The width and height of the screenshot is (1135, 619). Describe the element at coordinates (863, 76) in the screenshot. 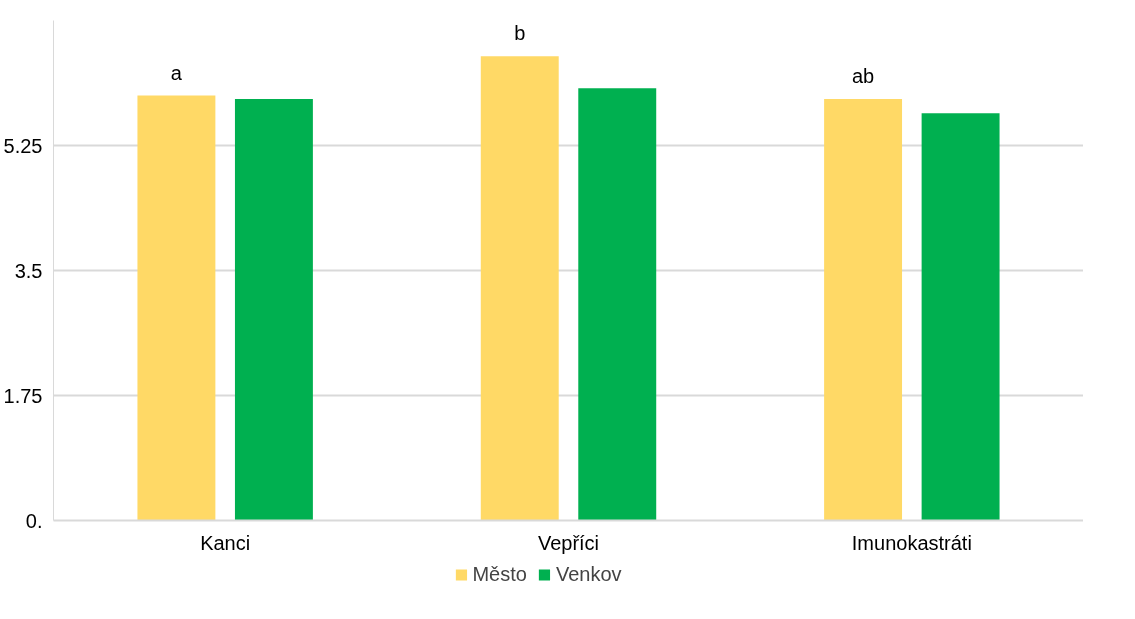

I see `annotation: ab` at that location.